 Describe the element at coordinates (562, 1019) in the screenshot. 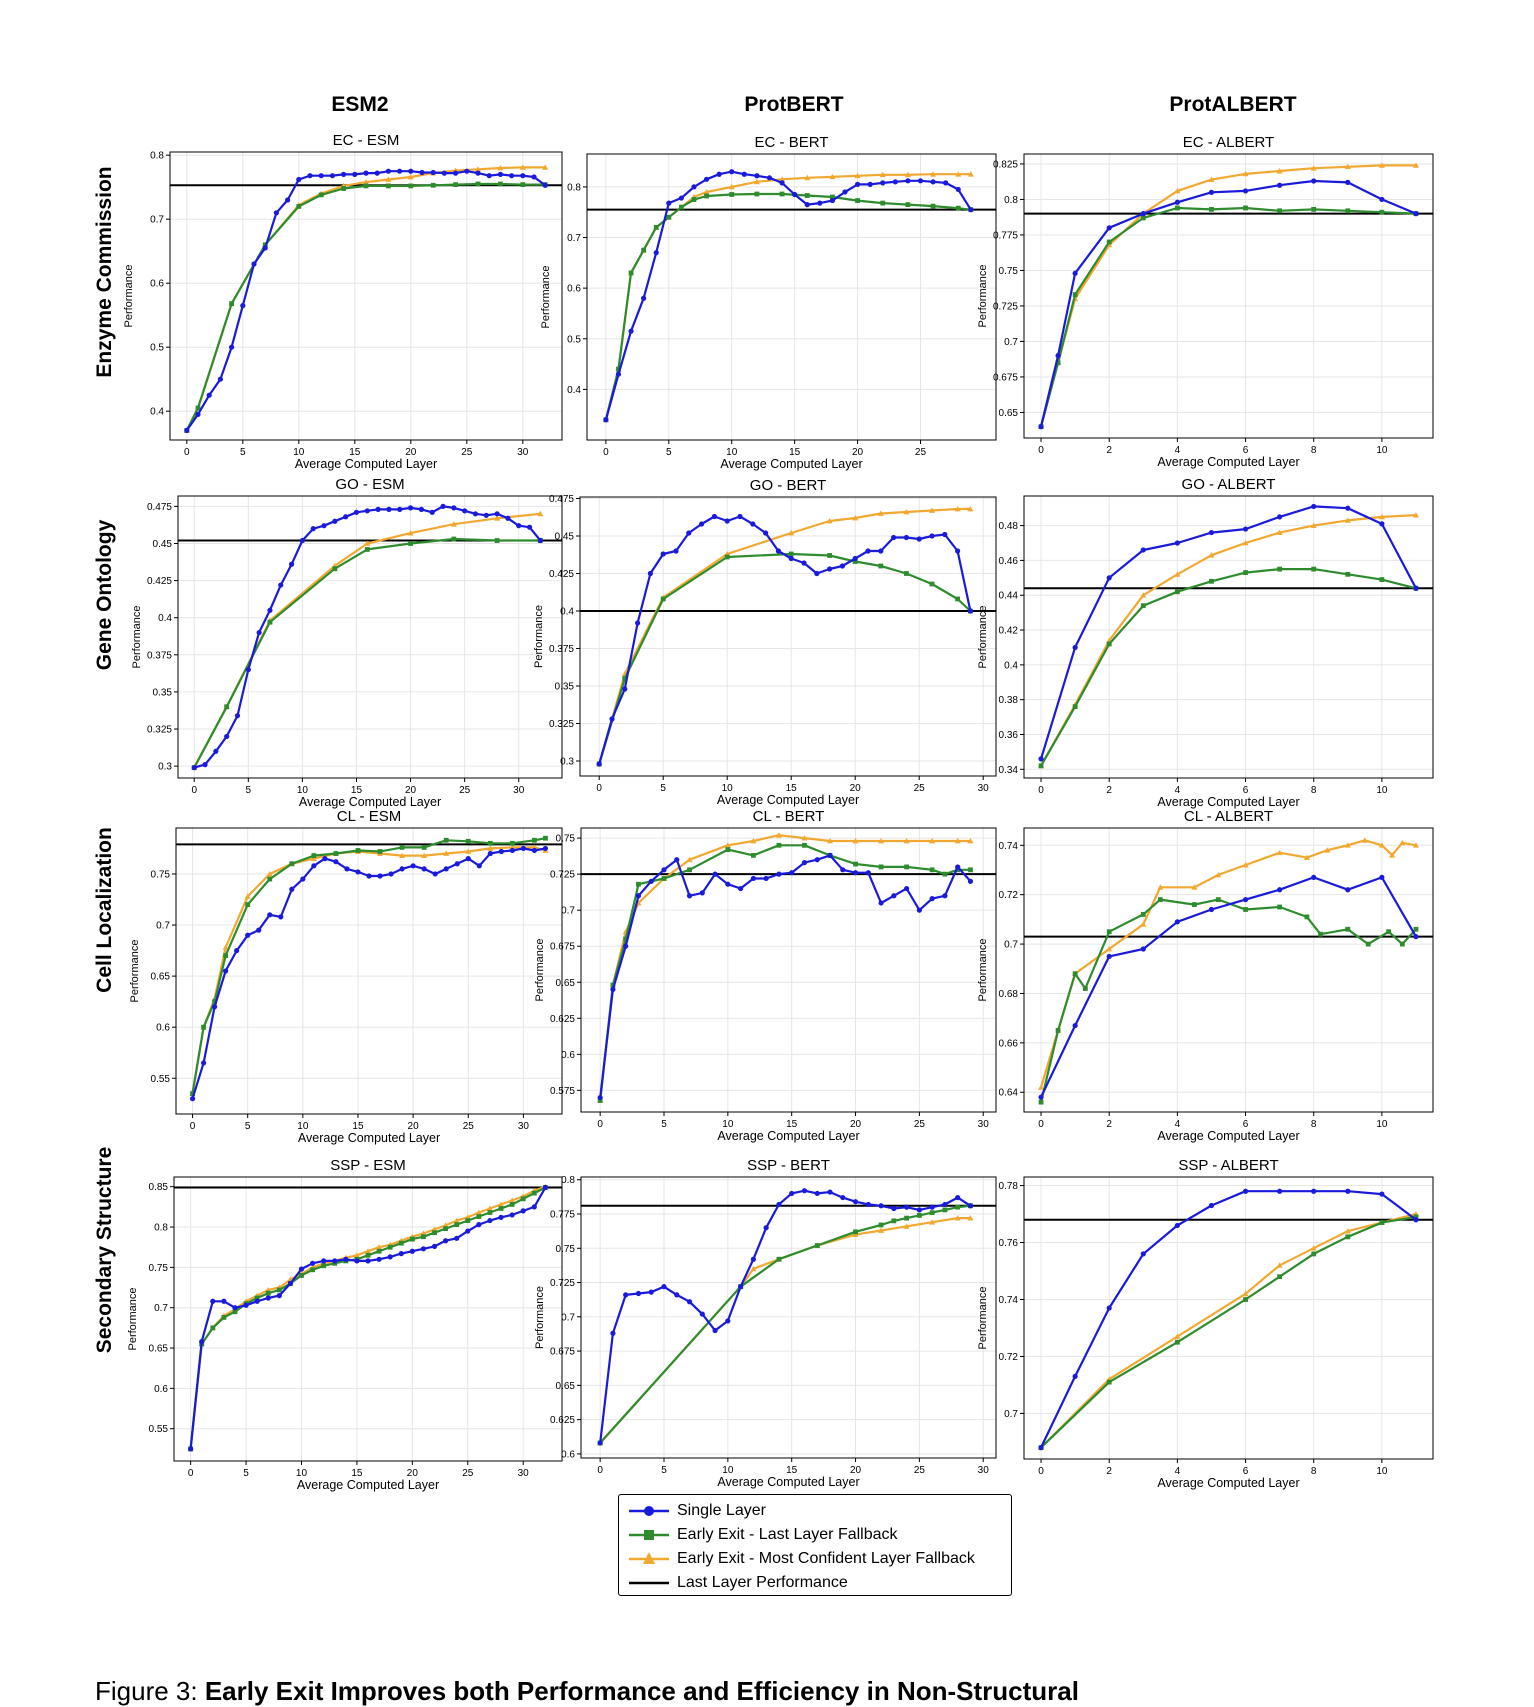

I see `y-tick-label: 0.625` at that location.